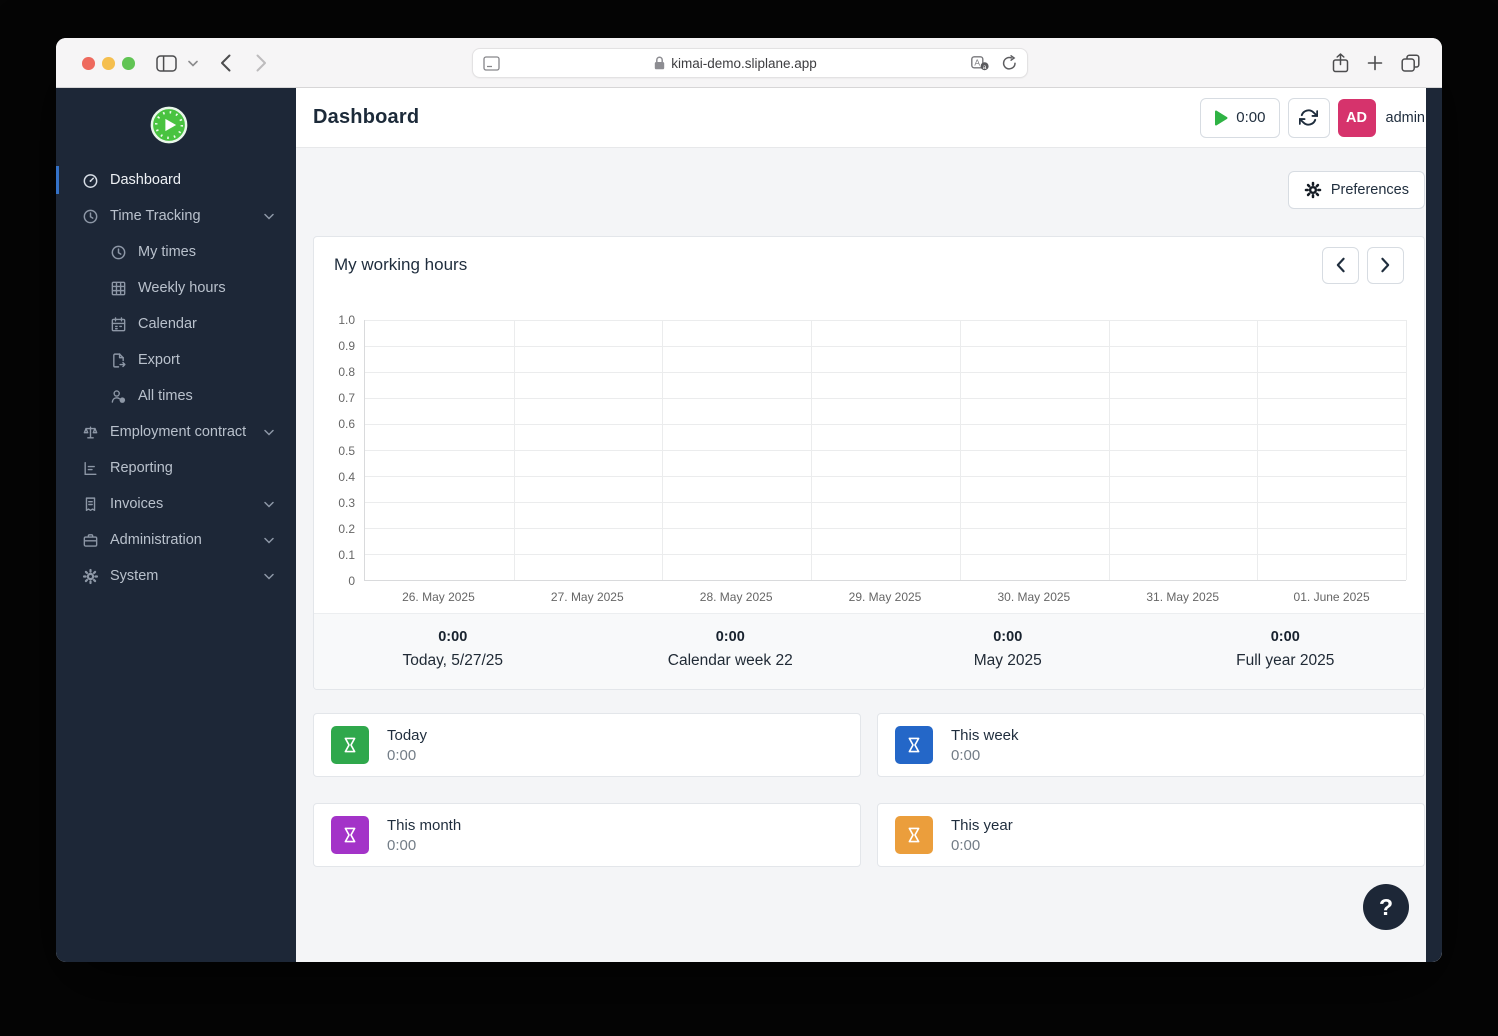  Describe the element at coordinates (1221, 118) in the screenshot. I see `play-icon` at that location.